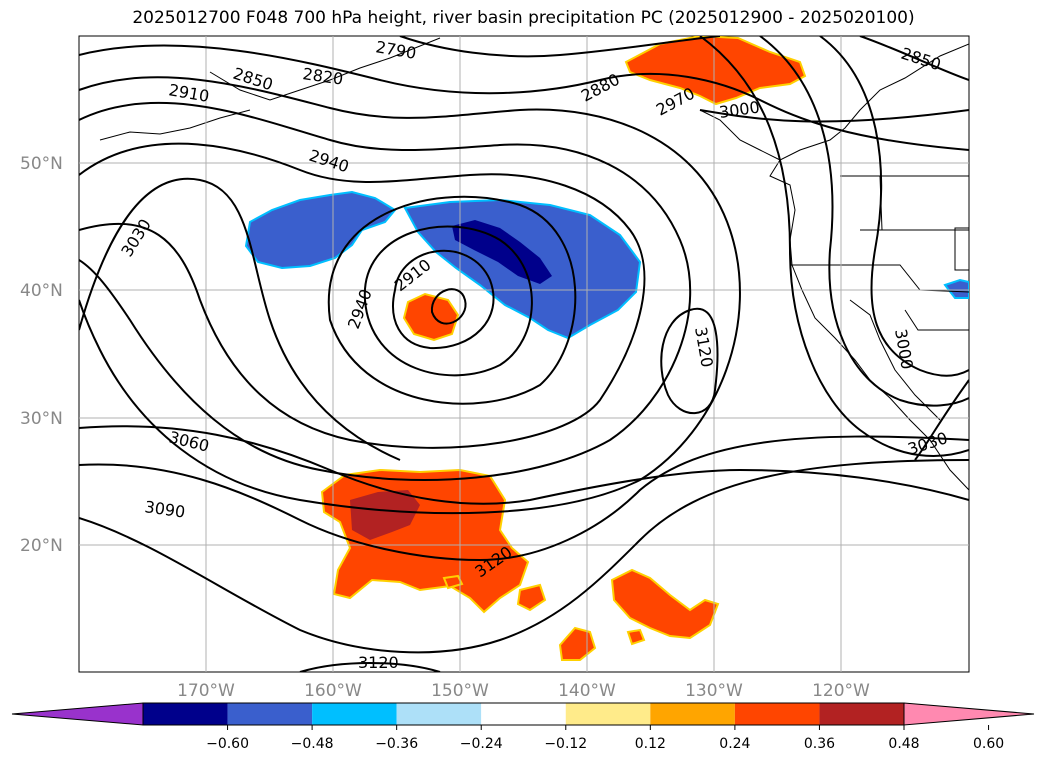  What do you see at coordinates (41, 355) in the screenshot?
I see `latitude-labels: 50°N 40°N 30°N 20°N` at bounding box center [41, 355].